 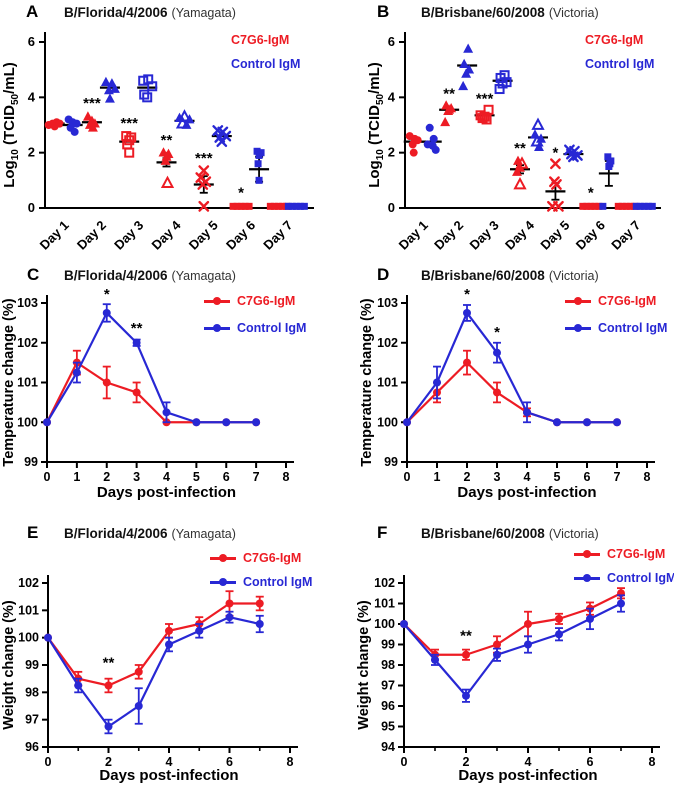 I want to click on svg-text: 7, so click(x=617, y=477).